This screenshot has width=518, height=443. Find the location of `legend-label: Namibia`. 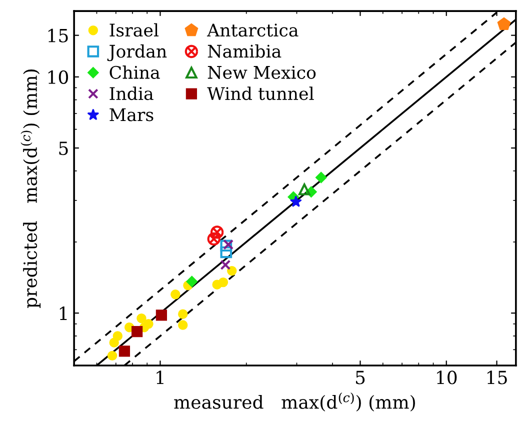

legend-label: Namibia is located at coordinates (245, 51).